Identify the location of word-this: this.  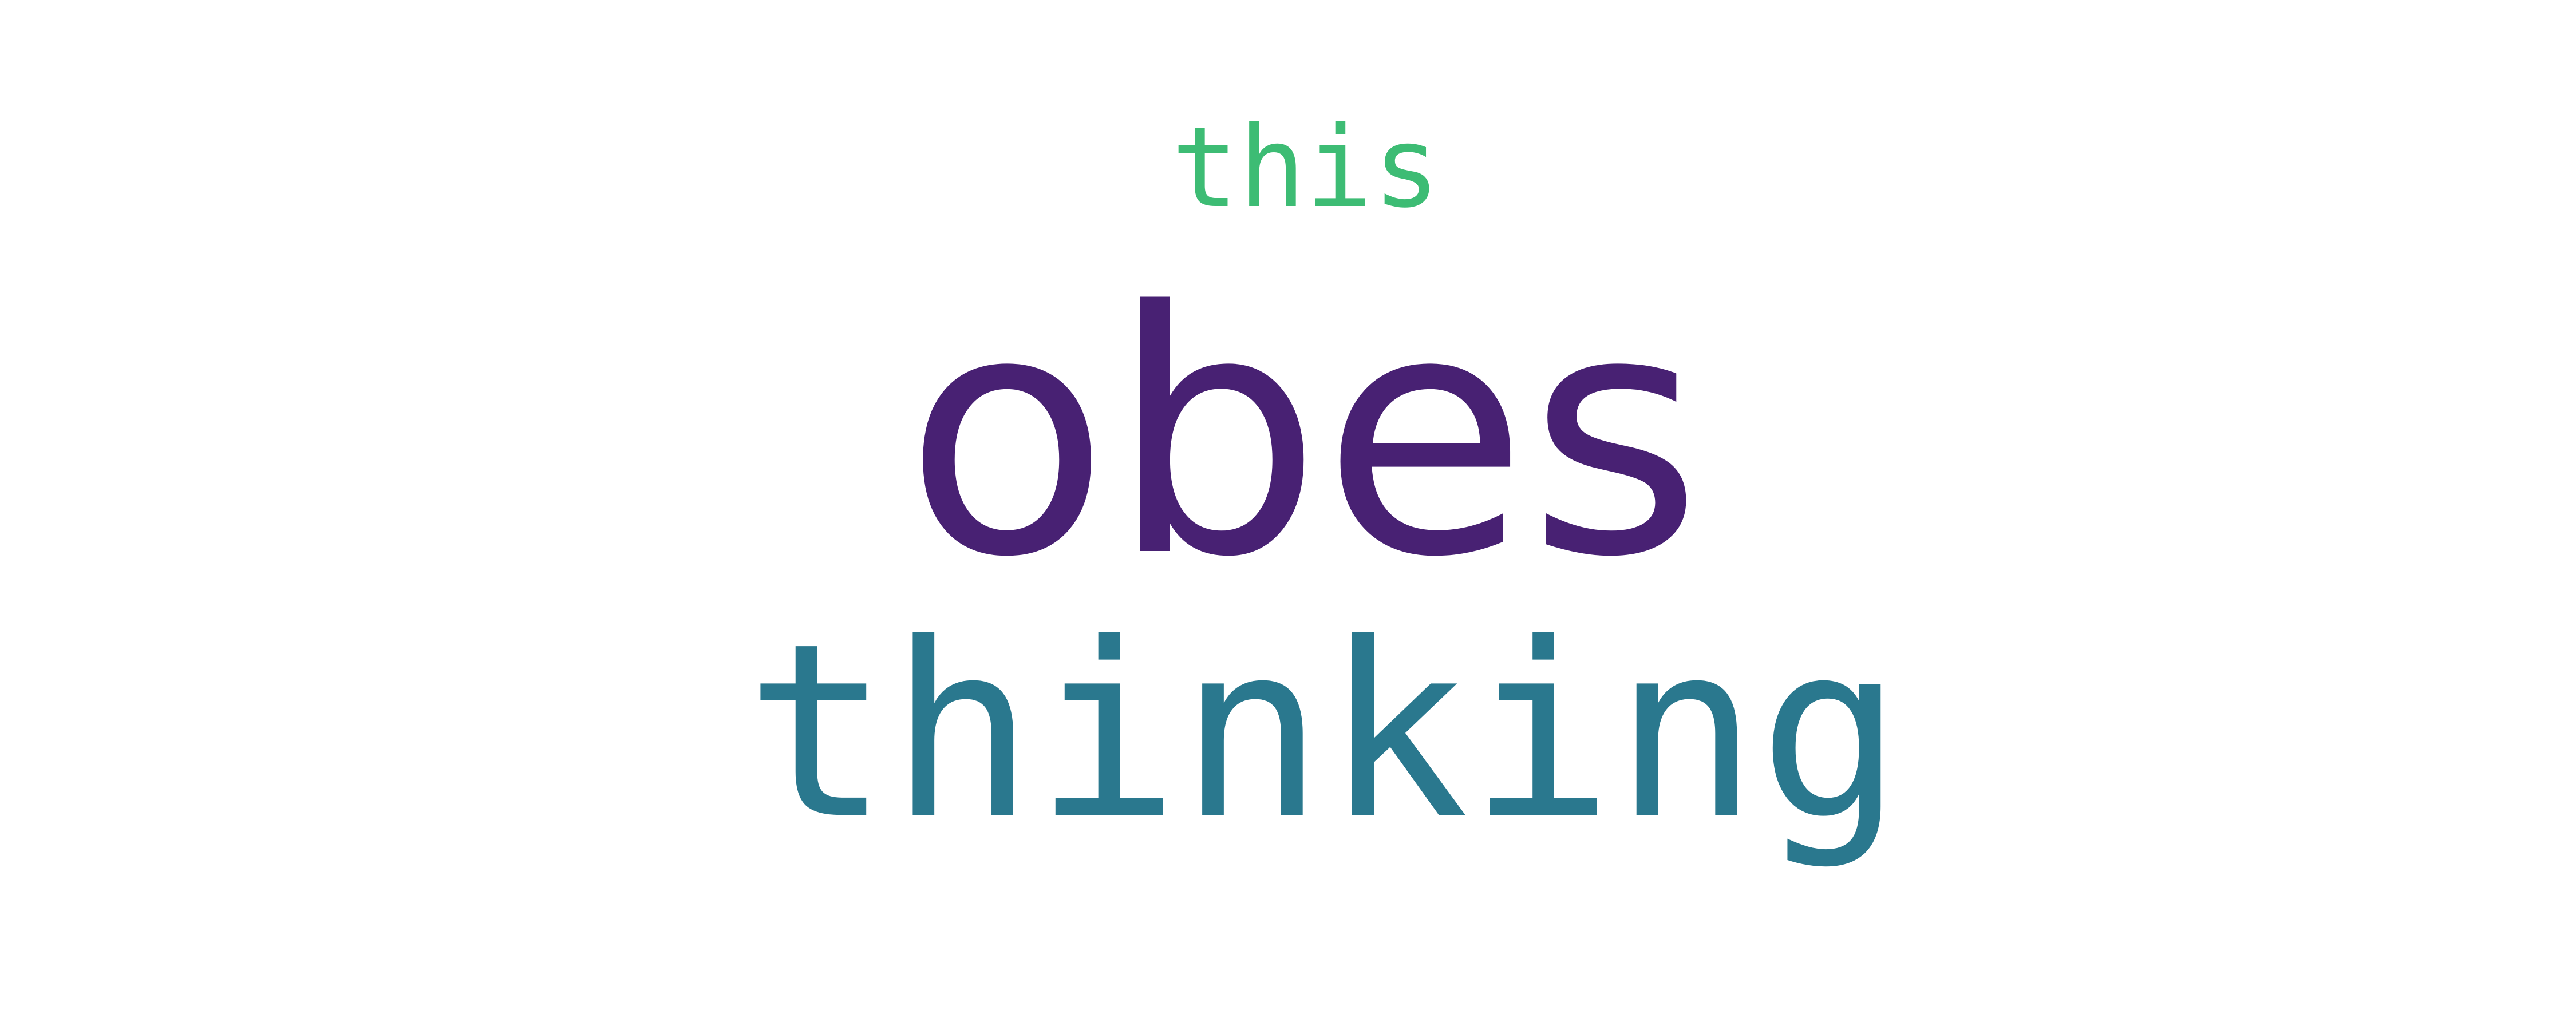
(1305, 167).